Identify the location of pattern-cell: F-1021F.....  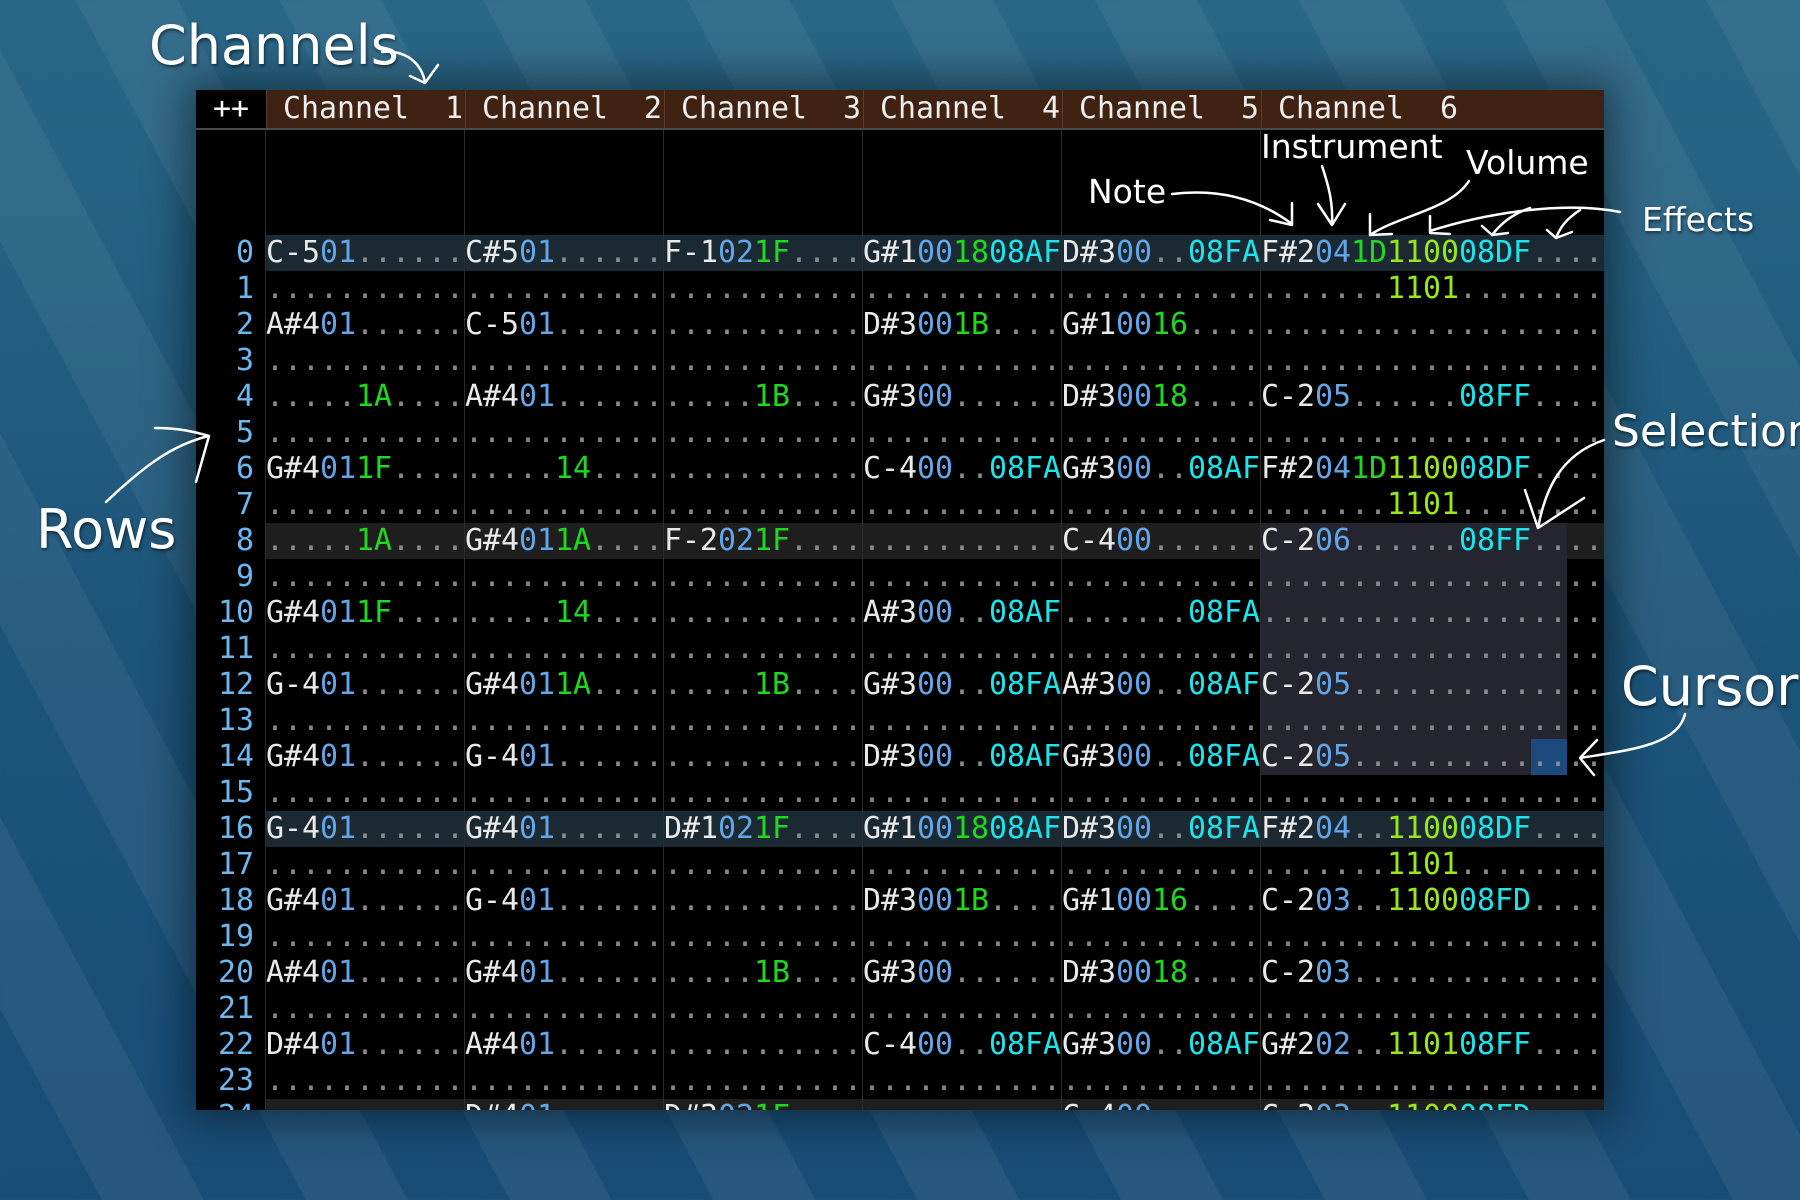
(763, 253).